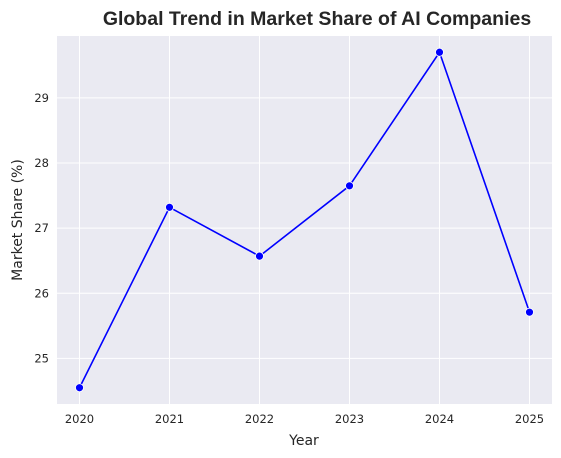 Image resolution: width=561 pixels, height=458 pixels. I want to click on y-tick-label: 29, so click(41, 98).